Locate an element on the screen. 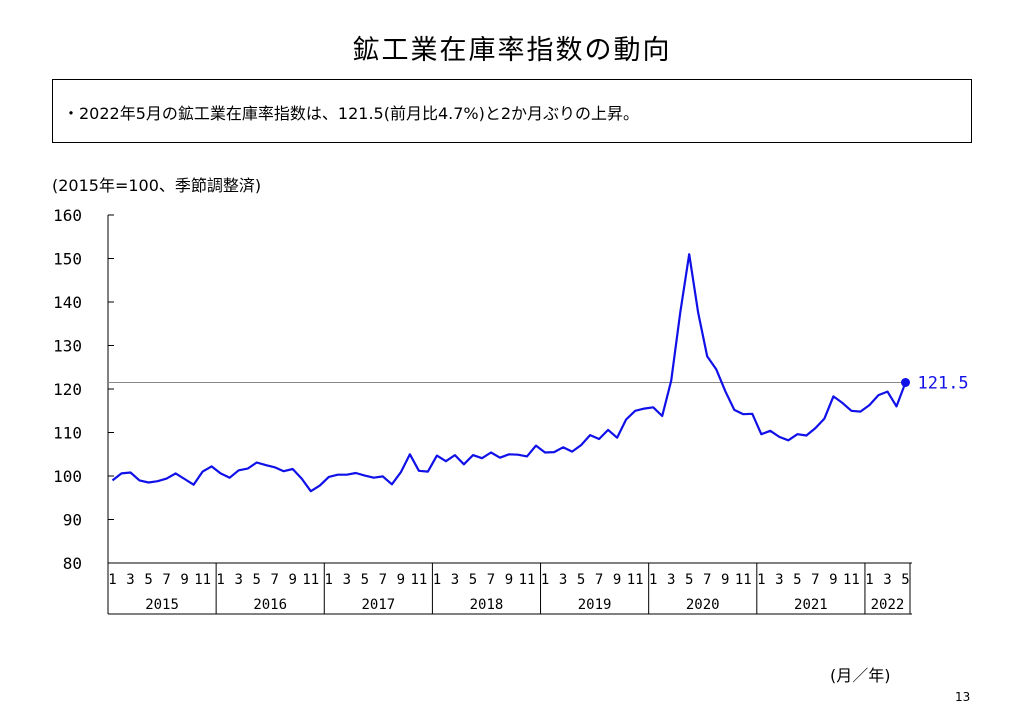  page-number: 13 is located at coordinates (963, 697).